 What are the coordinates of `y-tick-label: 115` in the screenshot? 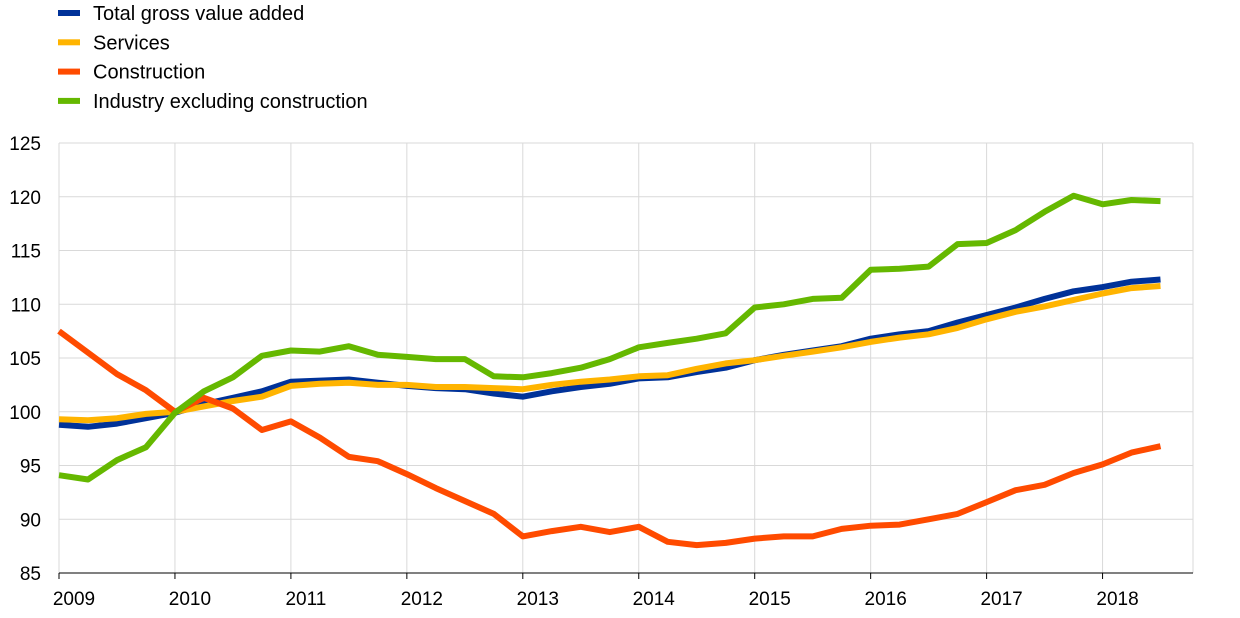 It's located at (26, 252).